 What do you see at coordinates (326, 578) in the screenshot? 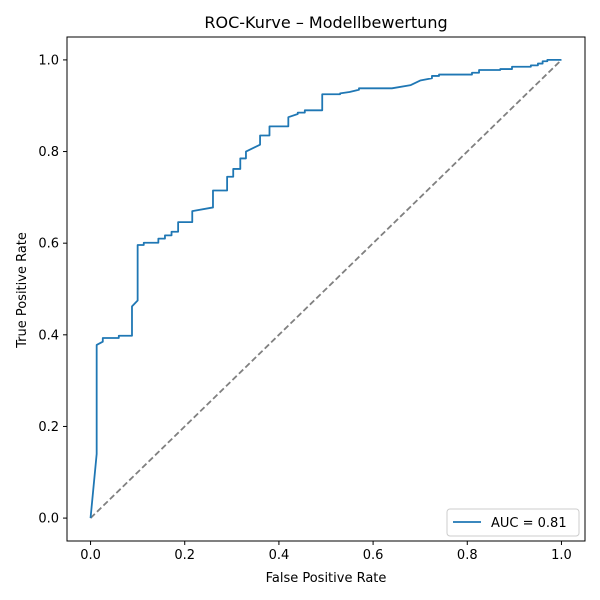
I see `x-axis-label: False Positive Rate` at bounding box center [326, 578].